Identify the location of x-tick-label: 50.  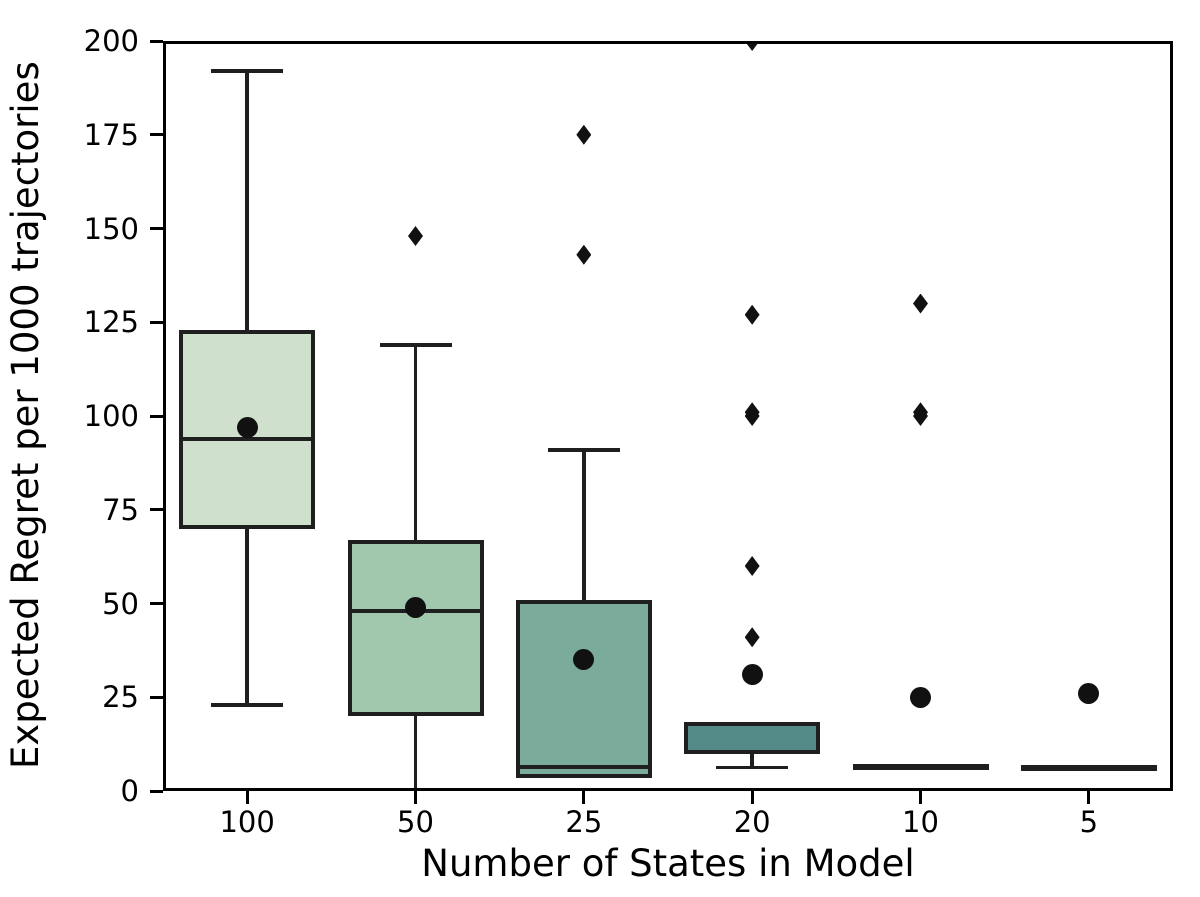
(415, 822).